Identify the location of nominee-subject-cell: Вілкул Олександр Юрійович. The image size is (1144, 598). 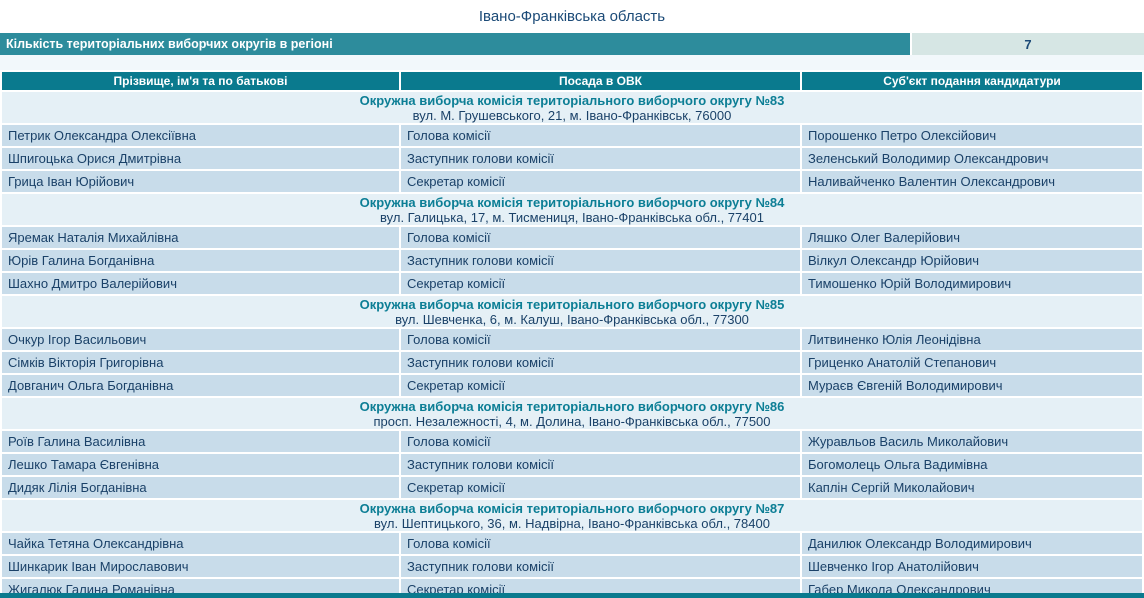
(972, 260).